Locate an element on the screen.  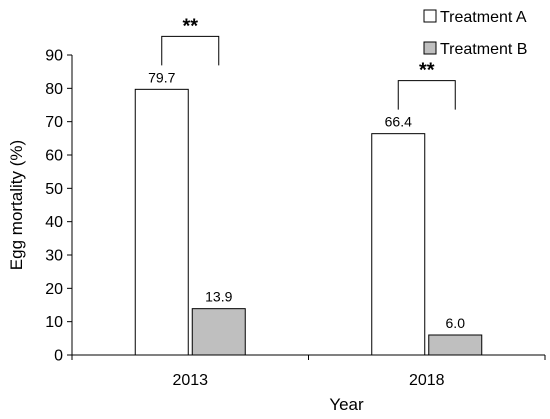
y-tick-label: 30 is located at coordinates (54, 256).